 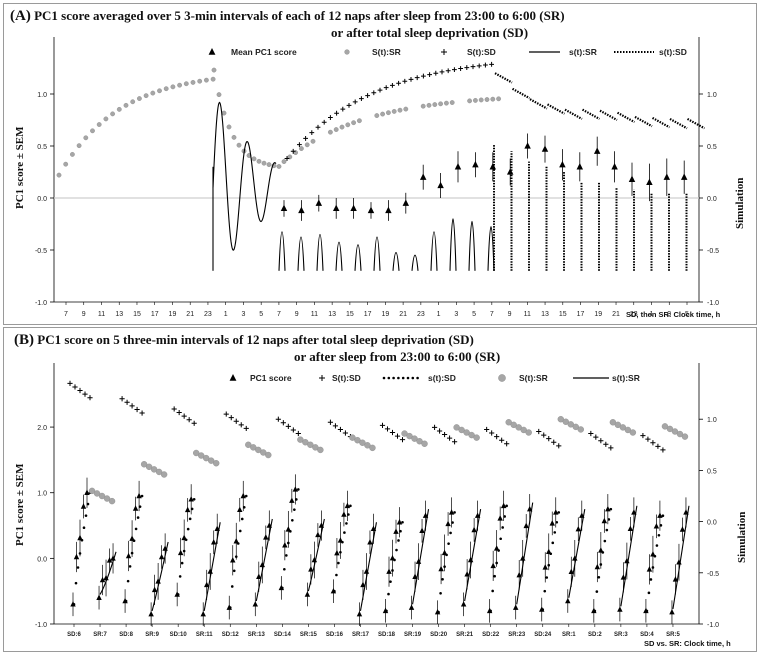 What do you see at coordinates (397, 356) in the screenshot?
I see `panel-b-title-line2: or after sleep from 23:00 to 6:00 (SR)` at bounding box center [397, 356].